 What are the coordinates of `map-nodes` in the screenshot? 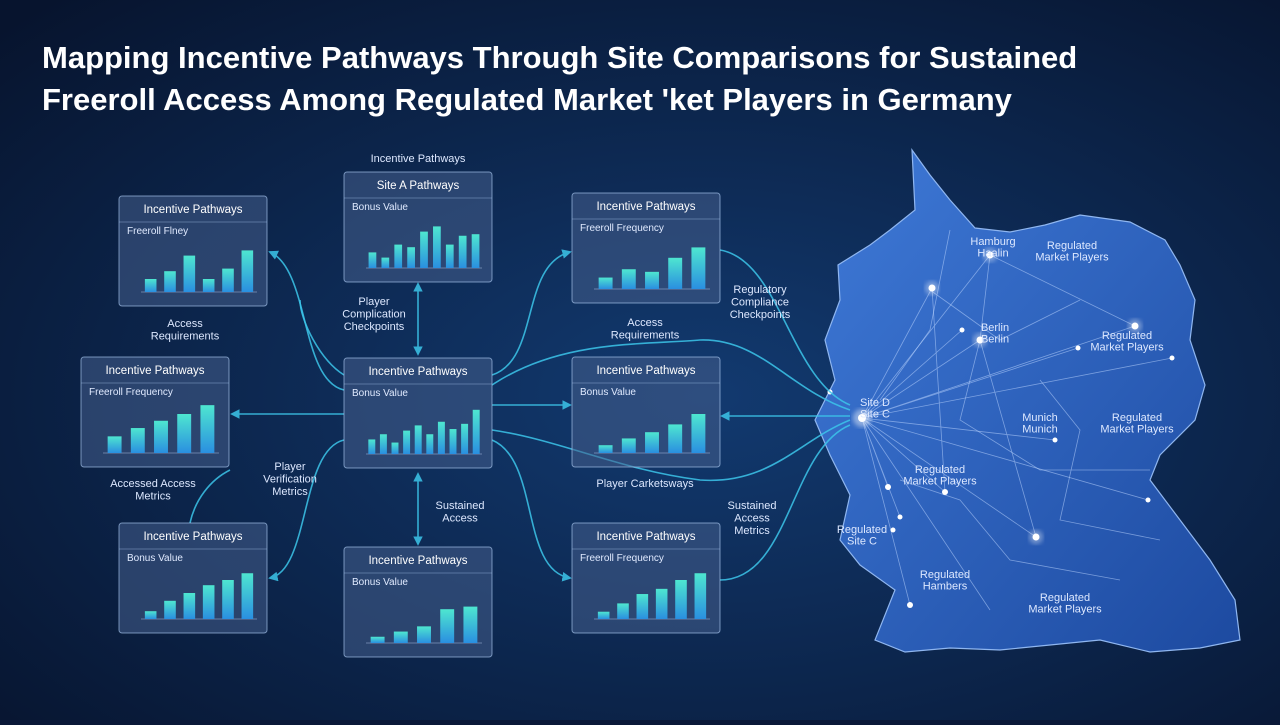 It's located at (1001, 428).